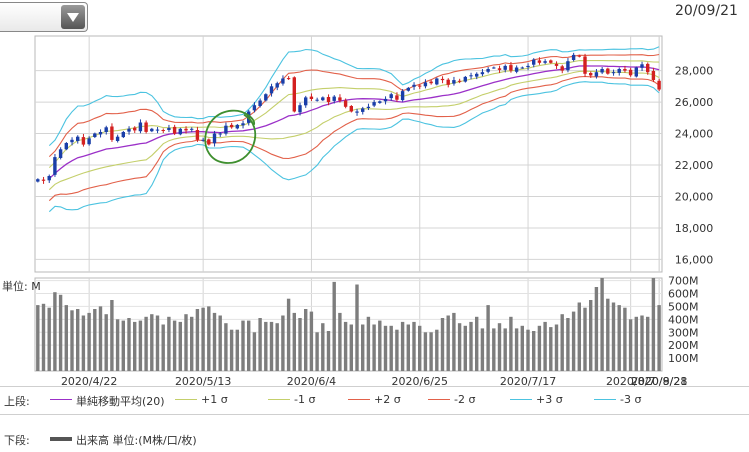 The image size is (749, 452). I want to click on dropdown-toggle-button, so click(73, 17).